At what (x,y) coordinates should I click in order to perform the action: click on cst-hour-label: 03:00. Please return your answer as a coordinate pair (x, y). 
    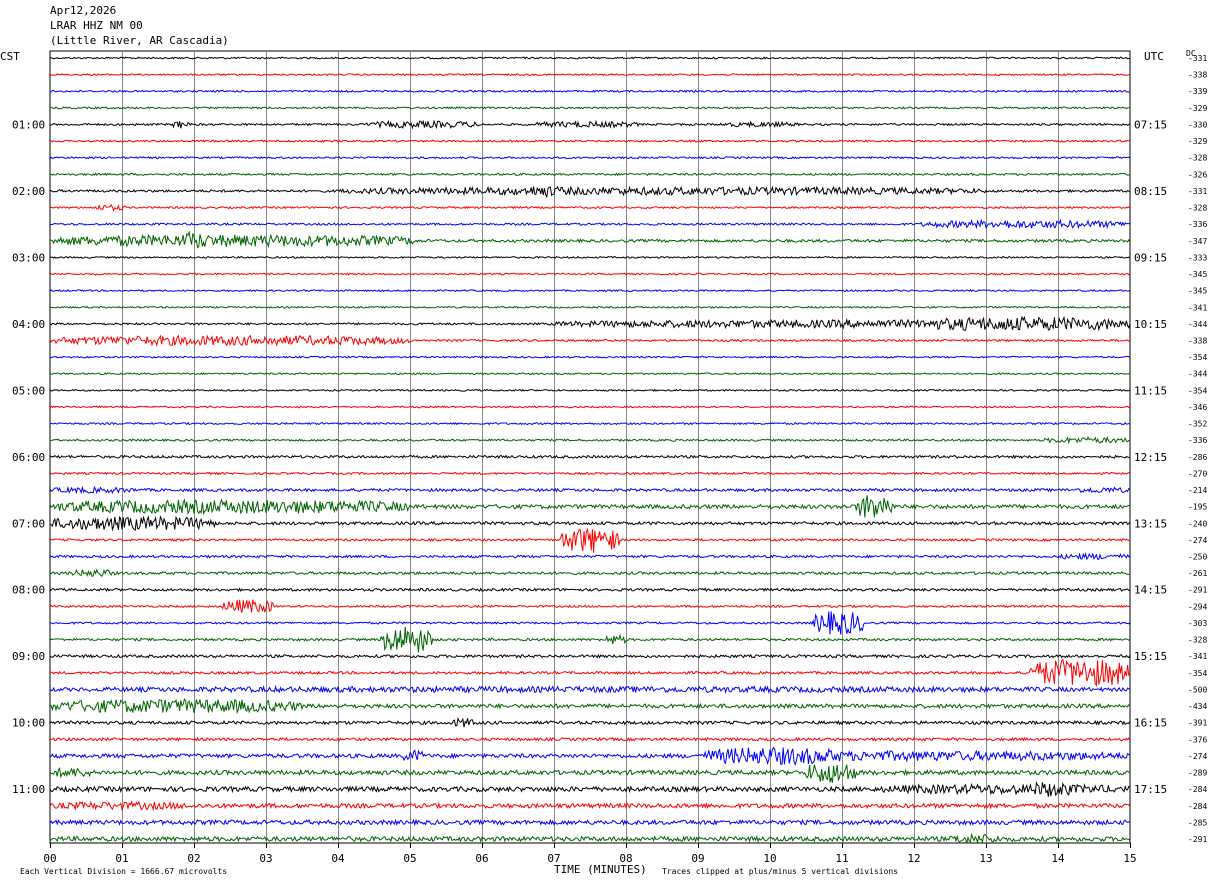
    Looking at the image, I should click on (28, 257).